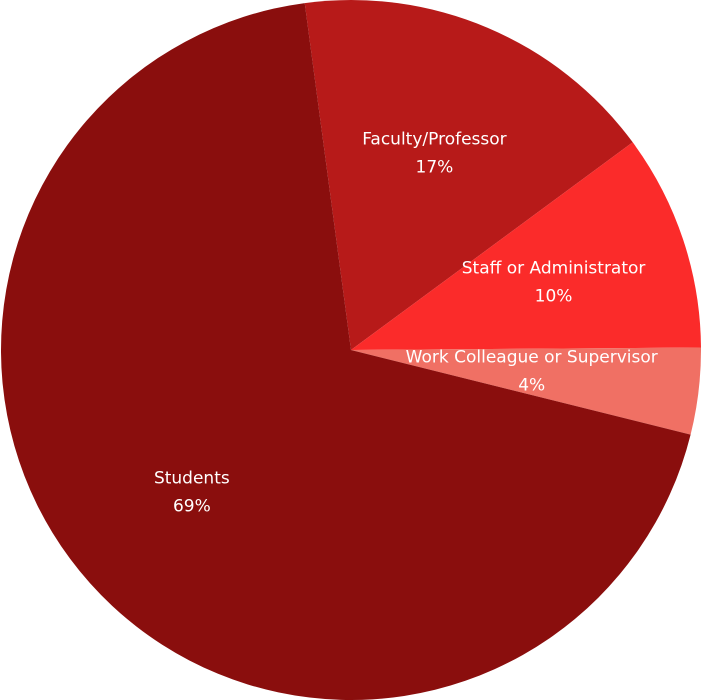 The image size is (702, 700). I want to click on slice-label: Staff or Administrator, so click(554, 269).